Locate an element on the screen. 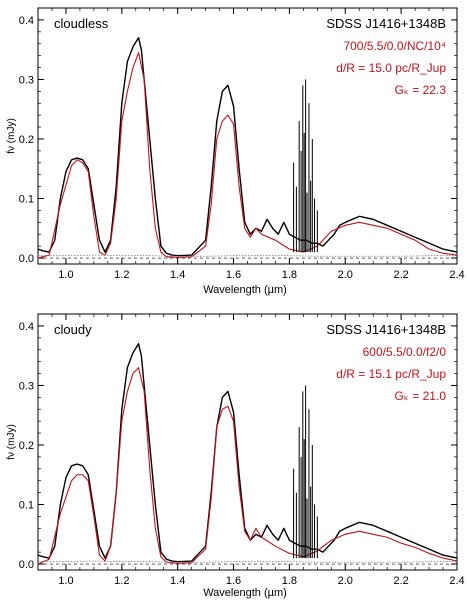 The image size is (467, 605). panel-bottom-model-params: 600/5.5/0.0/f2/0 is located at coordinates (405, 352).